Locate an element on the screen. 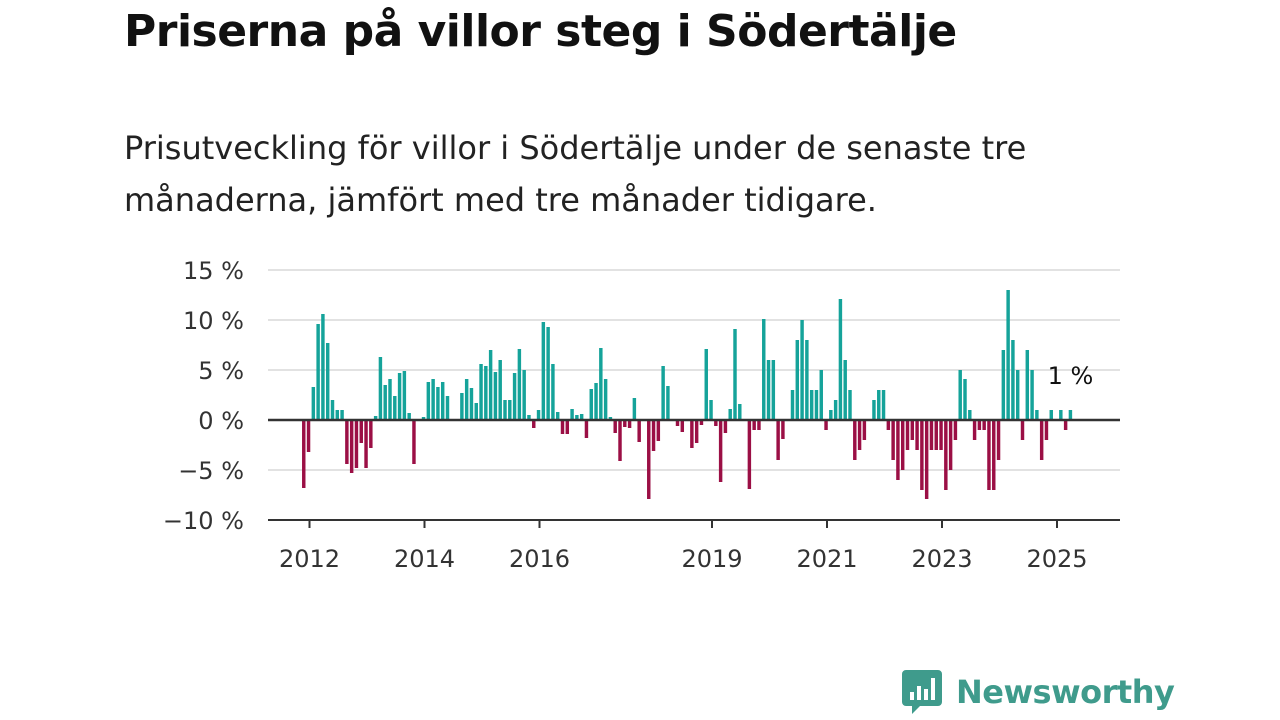 Image resolution: width=1280 pixels, height=720 pixels. logo-text: Newsworthy is located at coordinates (1065, 692).